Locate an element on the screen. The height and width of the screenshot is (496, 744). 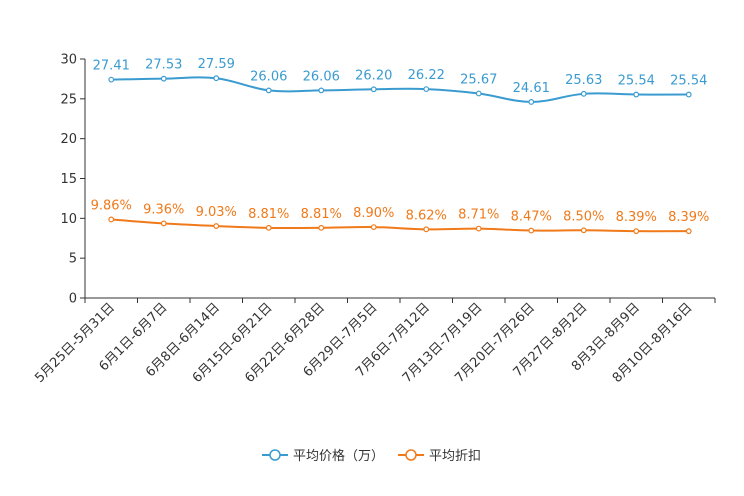
data-label: 8.62% is located at coordinates (426, 215).